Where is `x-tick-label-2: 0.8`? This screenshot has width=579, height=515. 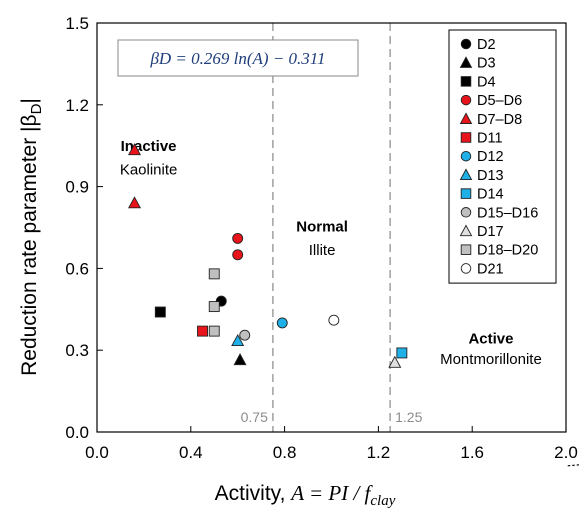
x-tick-label-2: 0.8 is located at coordinates (285, 452).